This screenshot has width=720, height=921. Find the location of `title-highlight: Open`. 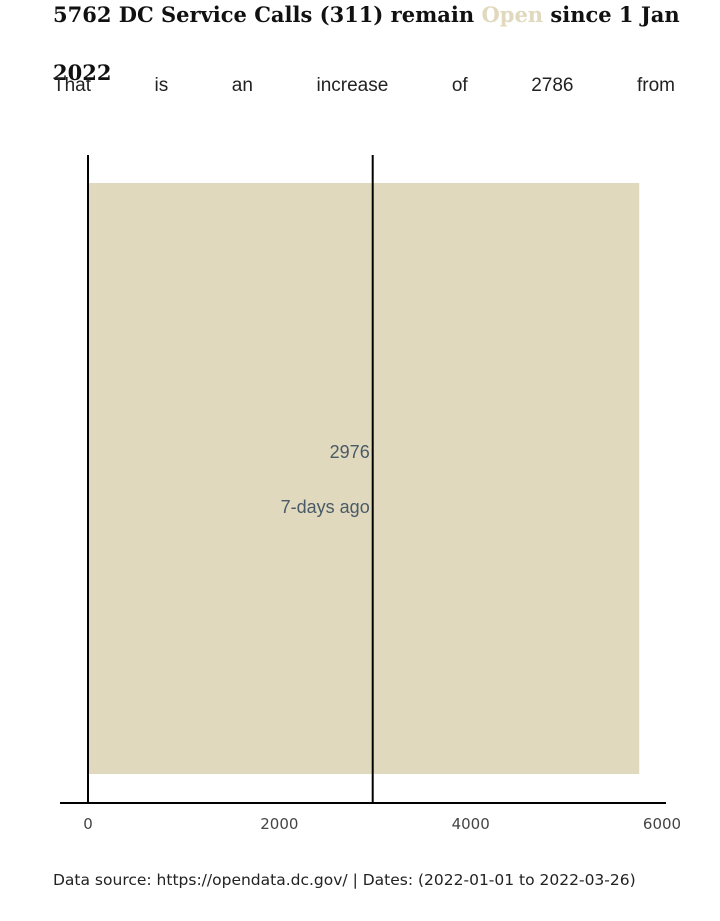

title-highlight: Open is located at coordinates (512, 14).